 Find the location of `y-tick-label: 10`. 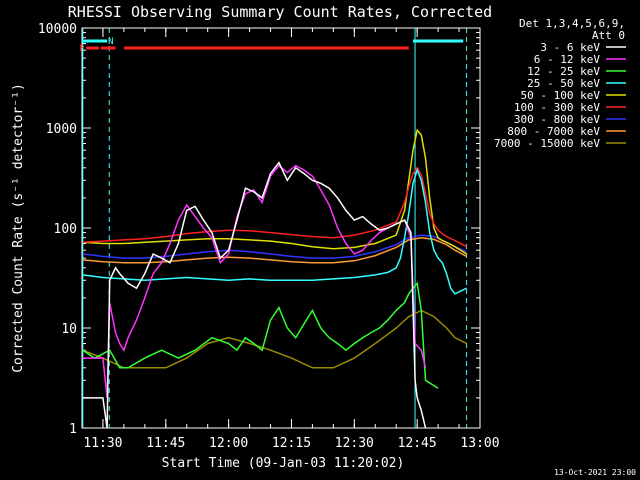

y-tick-label: 10 is located at coordinates (69, 329).